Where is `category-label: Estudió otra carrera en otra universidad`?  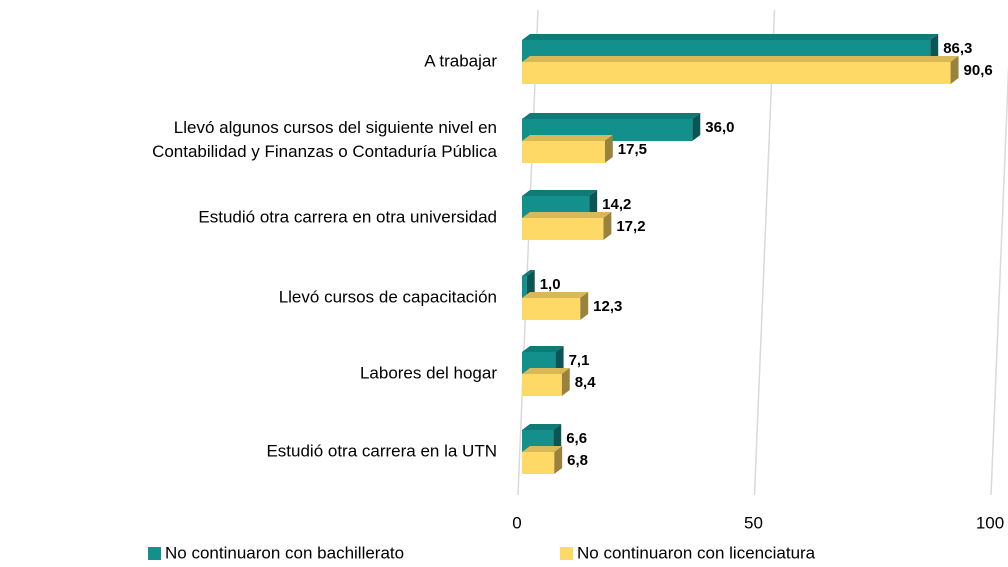
category-label: Estudió otra carrera en otra universidad is located at coordinates (347, 216).